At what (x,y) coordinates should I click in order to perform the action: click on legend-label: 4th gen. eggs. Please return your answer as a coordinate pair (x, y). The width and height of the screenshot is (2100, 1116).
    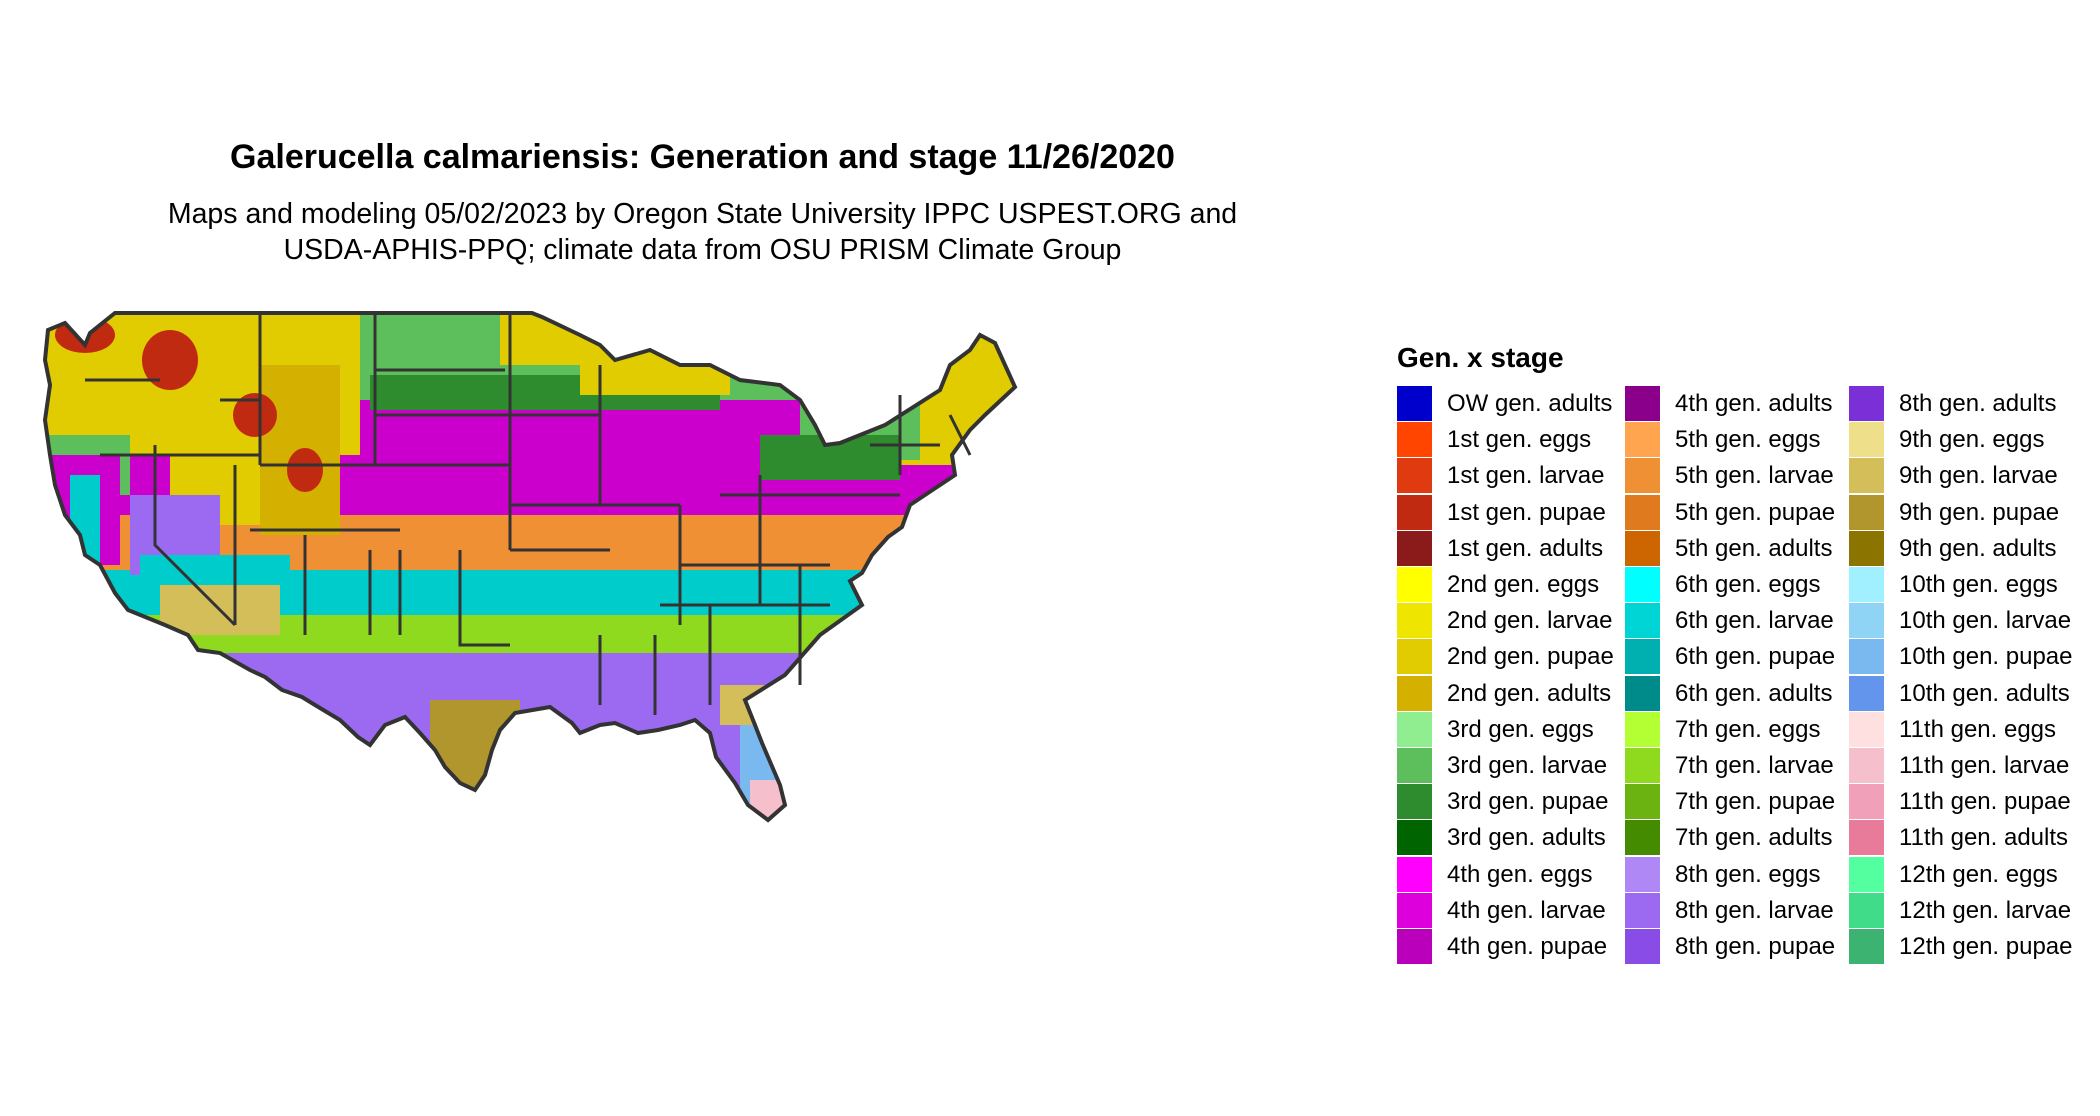
    Looking at the image, I should click on (1520, 874).